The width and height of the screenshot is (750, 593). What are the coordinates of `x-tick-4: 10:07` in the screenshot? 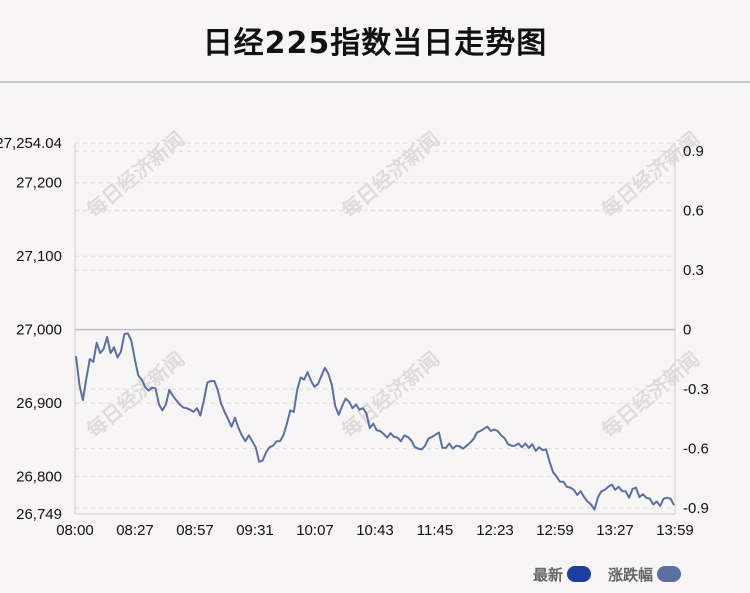 It's located at (315, 530).